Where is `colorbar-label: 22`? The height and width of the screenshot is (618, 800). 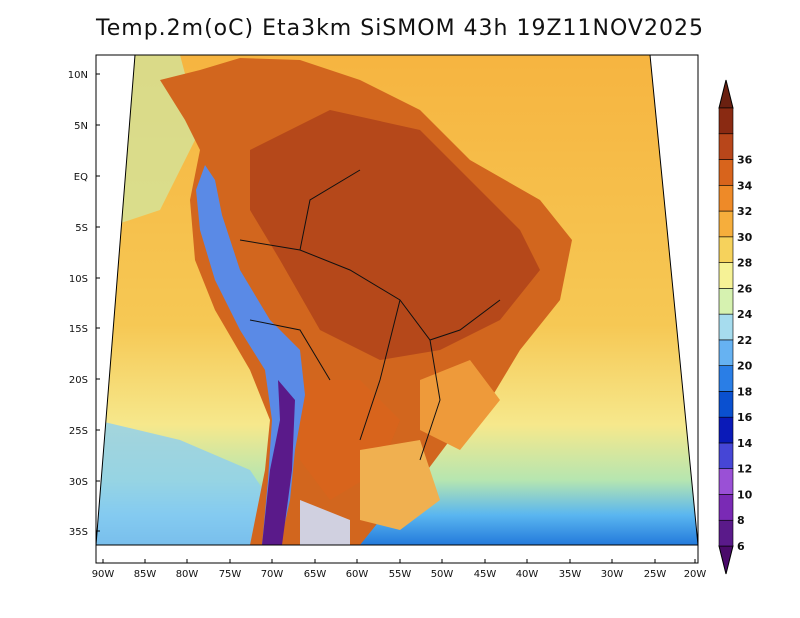
colorbar-label: 22 is located at coordinates (744, 340).